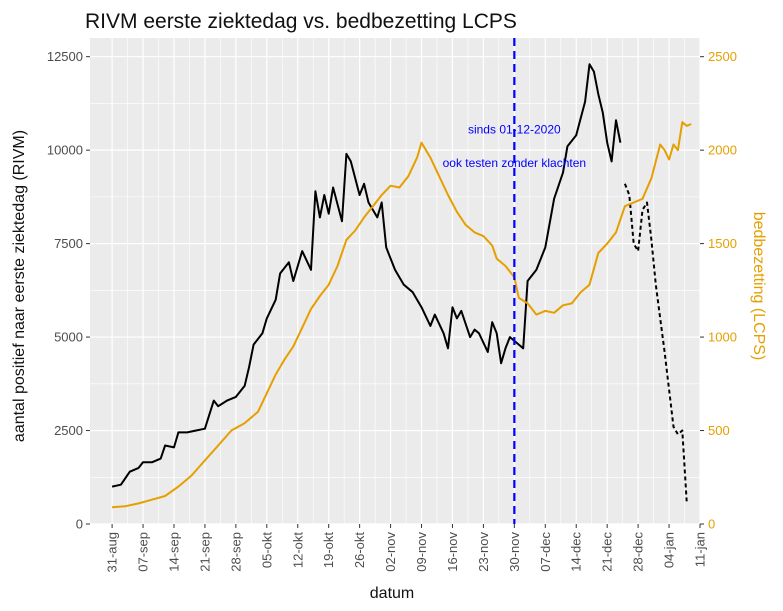  What do you see at coordinates (655, 342) in the screenshot?
I see `series-line-rivm_incomplete` at bounding box center [655, 342].